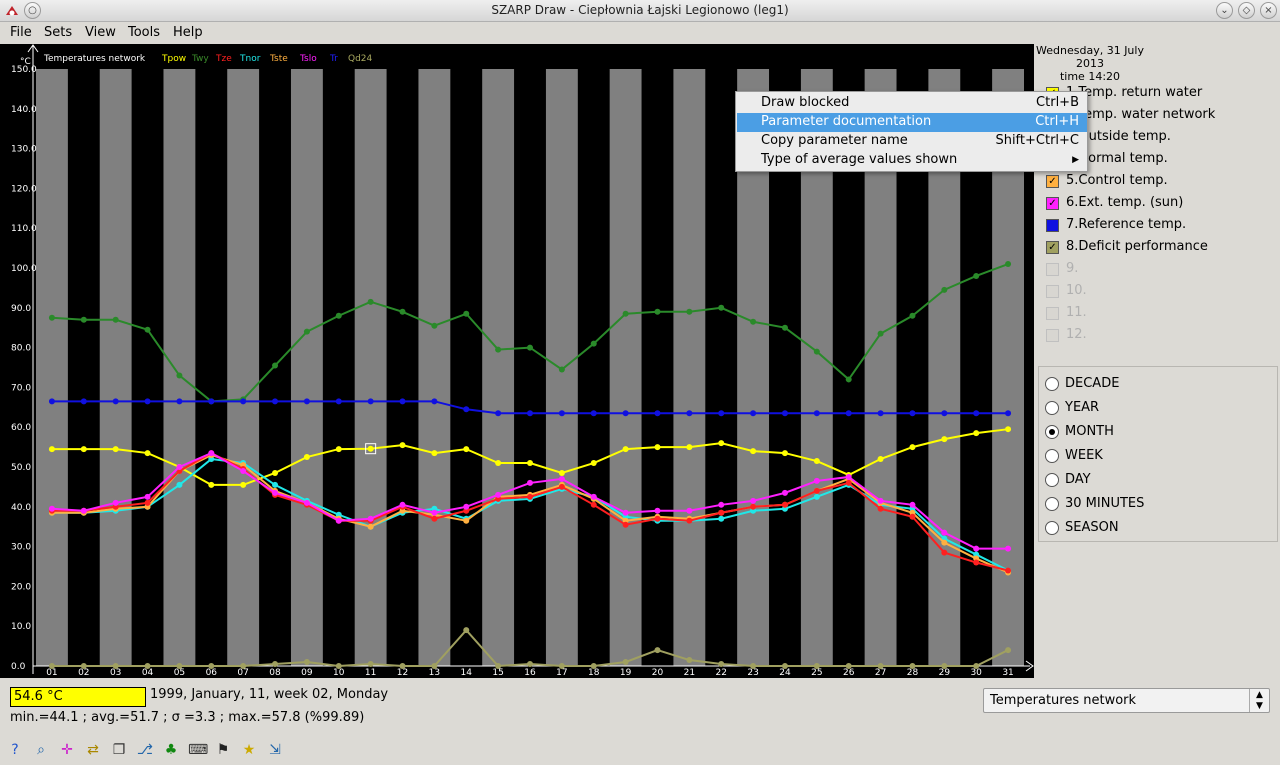 Image resolution: width=1280 pixels, height=765 pixels. Describe the element at coordinates (976, 673) in the screenshot. I see `x-tick-label: 30` at that location.